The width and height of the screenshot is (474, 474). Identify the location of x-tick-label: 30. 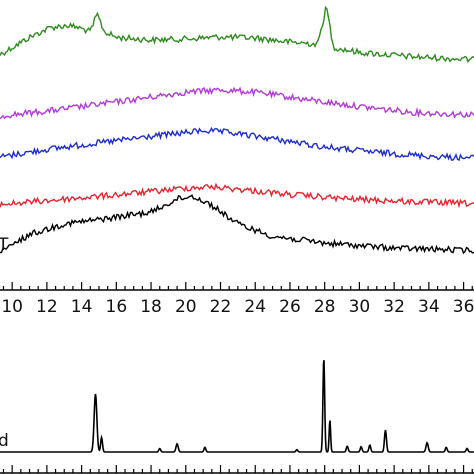
(360, 307).